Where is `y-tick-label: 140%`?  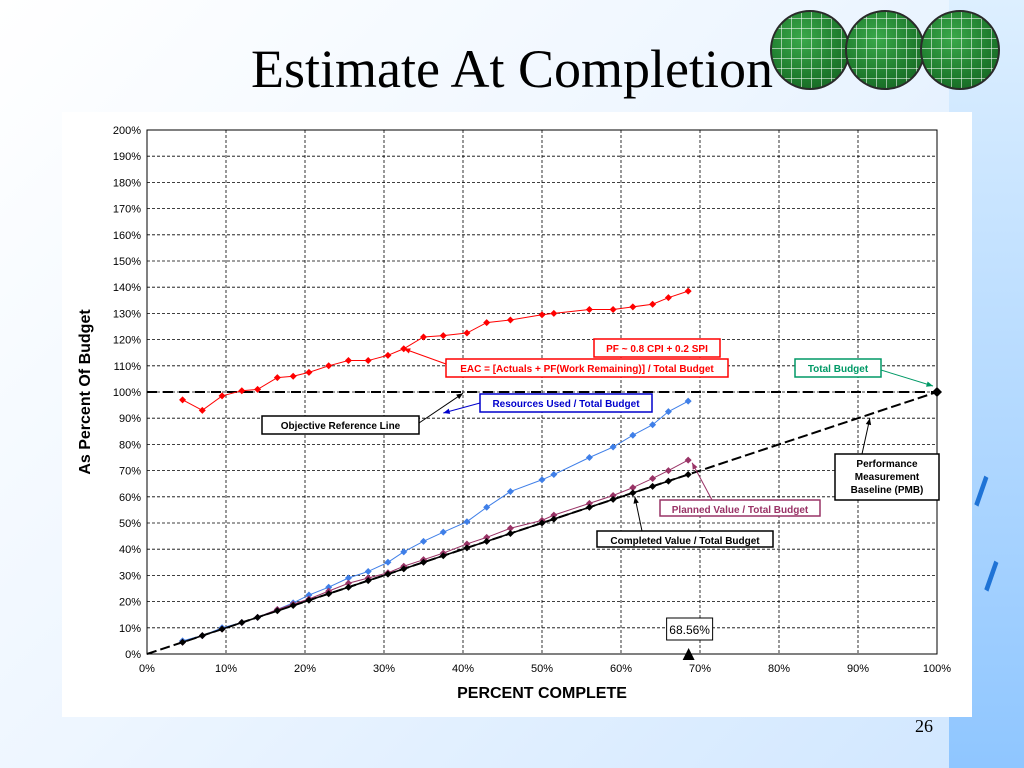 y-tick-label: 140% is located at coordinates (127, 288).